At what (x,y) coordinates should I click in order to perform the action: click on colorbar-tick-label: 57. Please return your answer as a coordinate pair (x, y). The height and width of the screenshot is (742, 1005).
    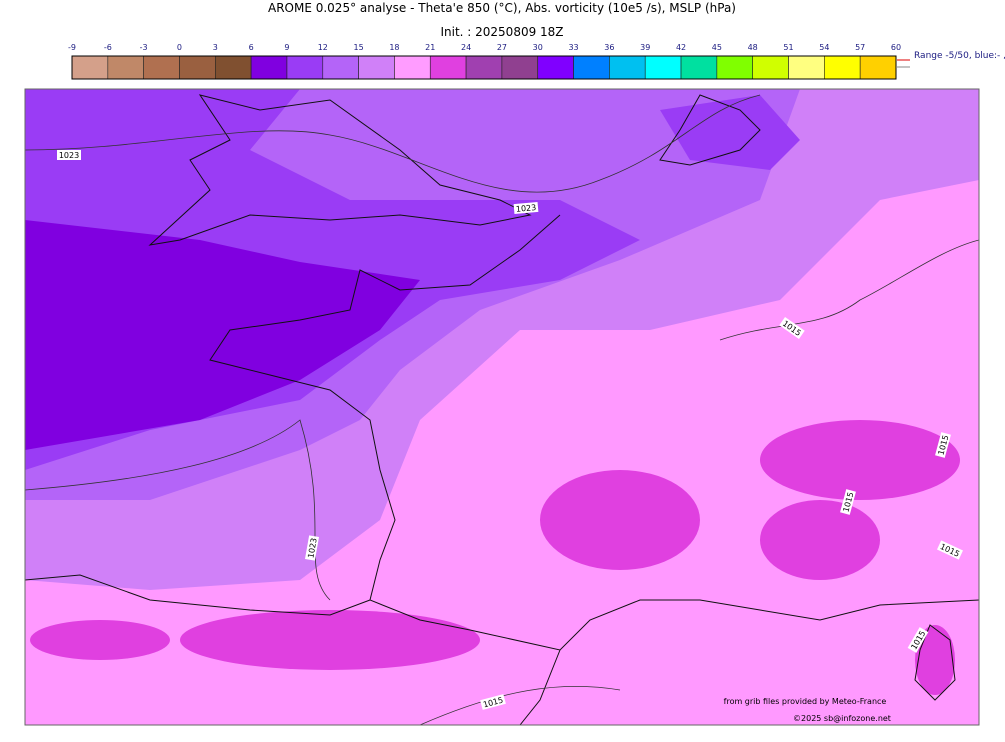
    Looking at the image, I should click on (860, 47).